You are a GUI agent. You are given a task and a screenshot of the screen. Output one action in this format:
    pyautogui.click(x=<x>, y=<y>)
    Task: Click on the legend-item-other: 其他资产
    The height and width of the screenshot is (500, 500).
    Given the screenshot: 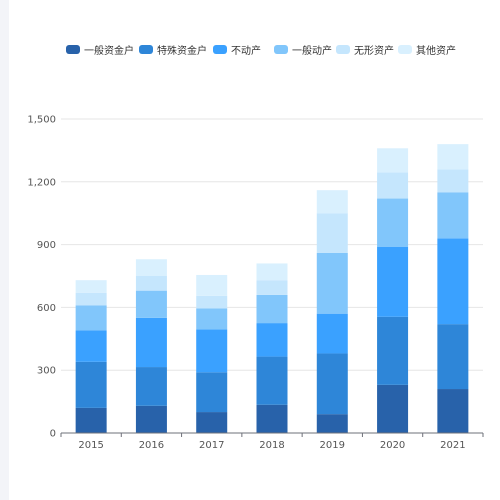 What is the action you would take?
    pyautogui.click(x=427, y=49)
    